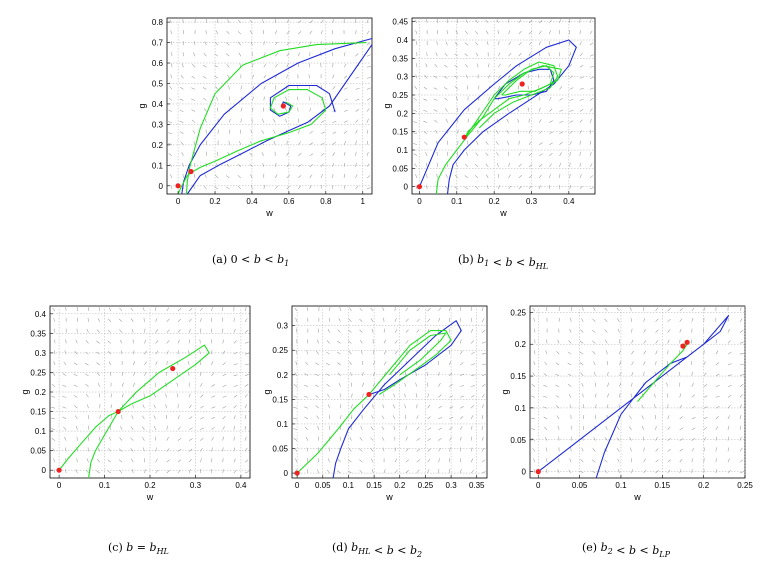  Describe the element at coordinates (59, 485) in the screenshot. I see `x-tick-label: 0` at that location.